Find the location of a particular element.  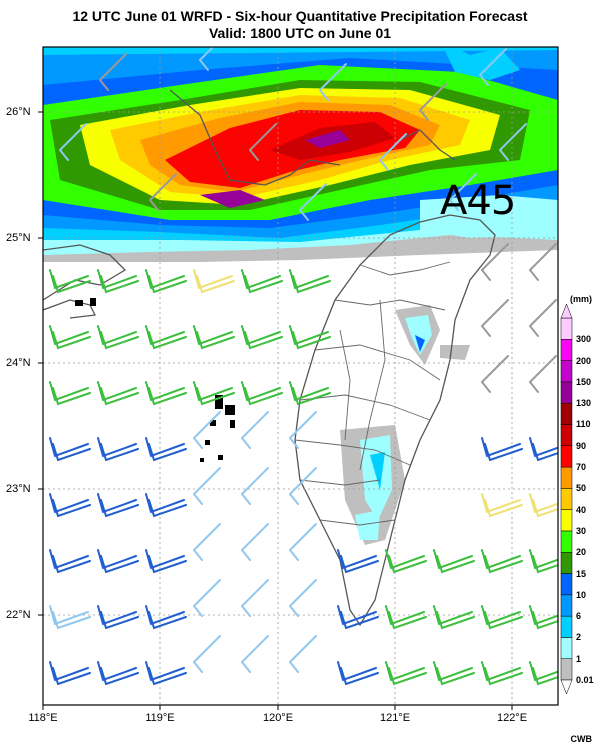

lon-label-119: 119°E is located at coordinates (160, 718).